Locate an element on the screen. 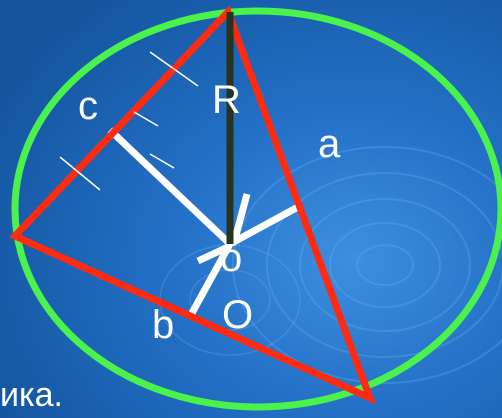  center-mark is located at coordinates (213, 254).